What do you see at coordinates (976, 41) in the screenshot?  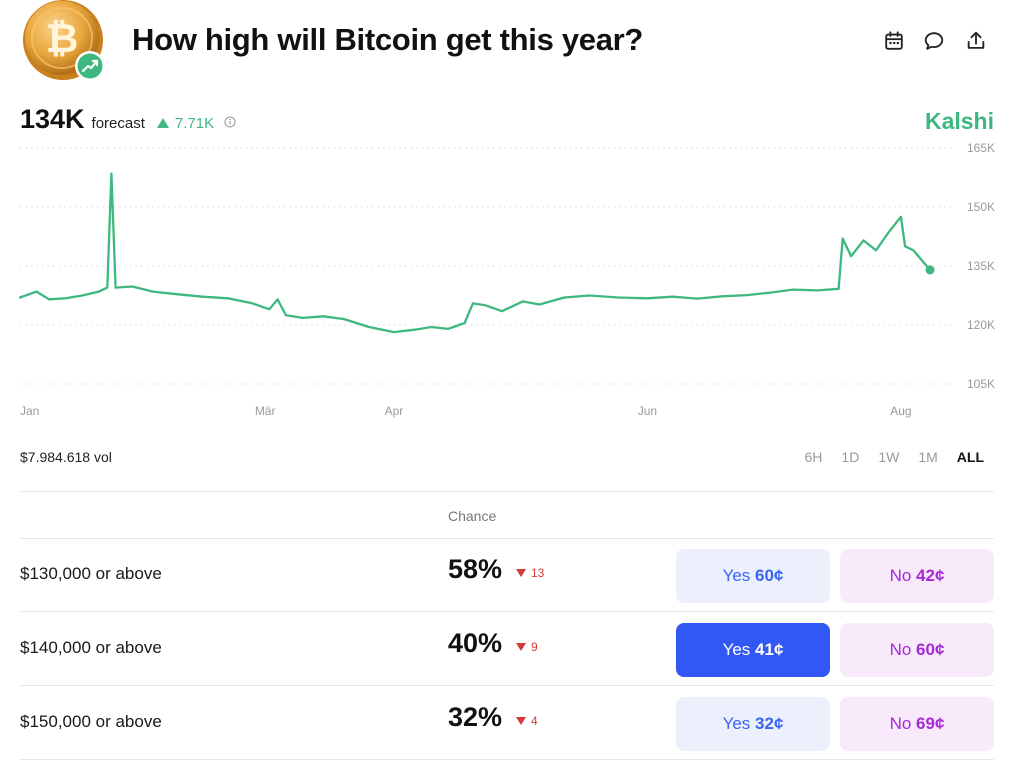 I see `share-icon` at bounding box center [976, 41].